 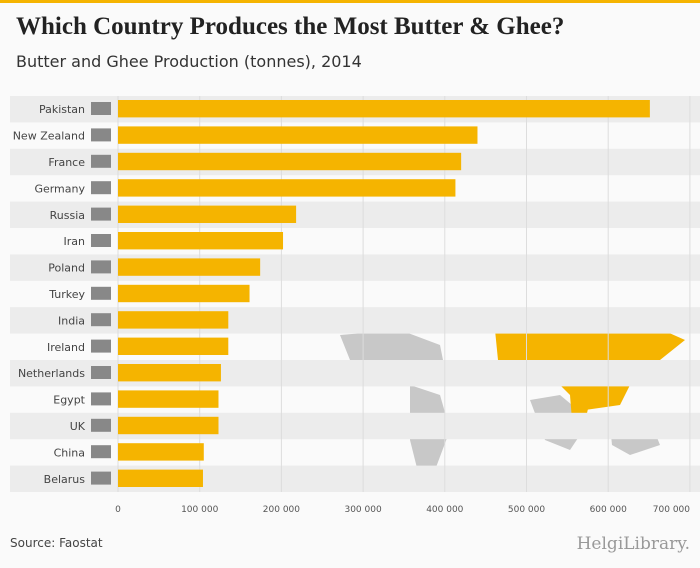 I want to click on x-tick-label: 300 000, so click(x=362, y=510).